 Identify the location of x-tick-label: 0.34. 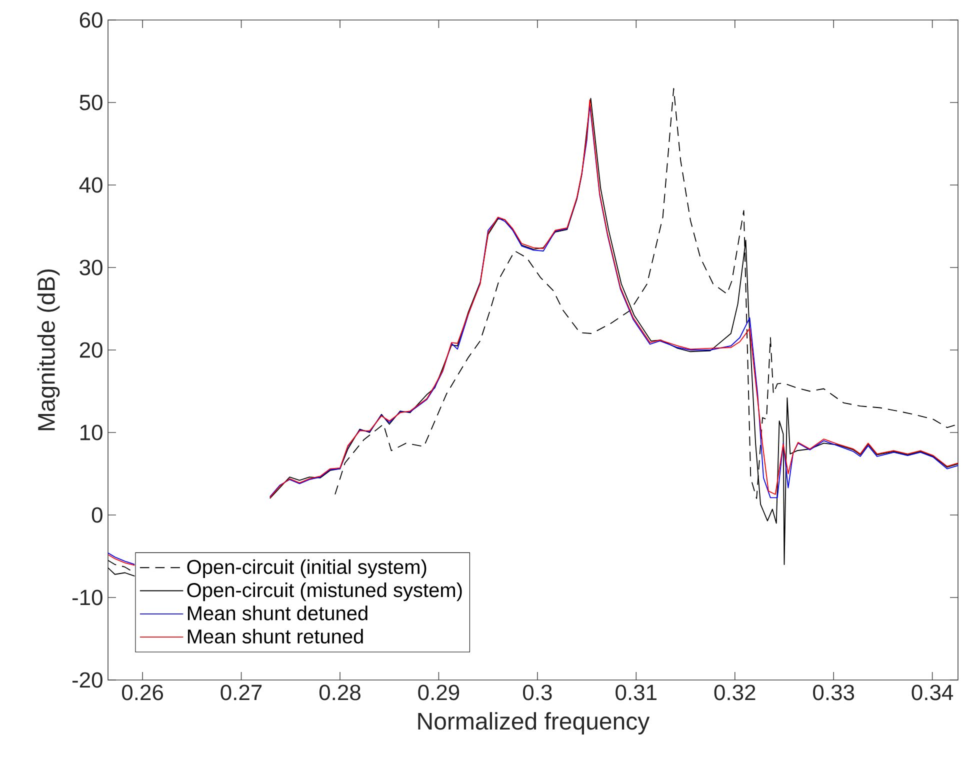
(933, 692).